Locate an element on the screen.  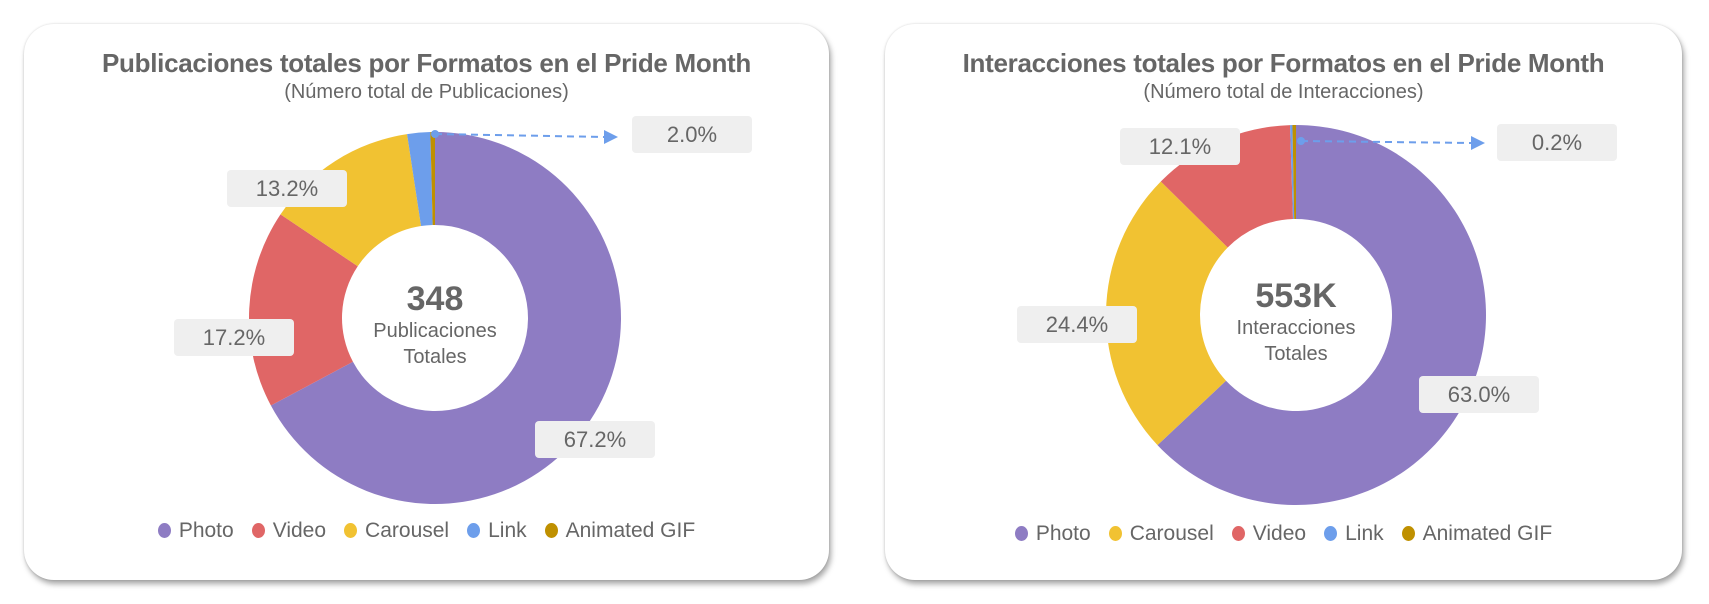
data-label-link: 2.0% is located at coordinates (692, 134).